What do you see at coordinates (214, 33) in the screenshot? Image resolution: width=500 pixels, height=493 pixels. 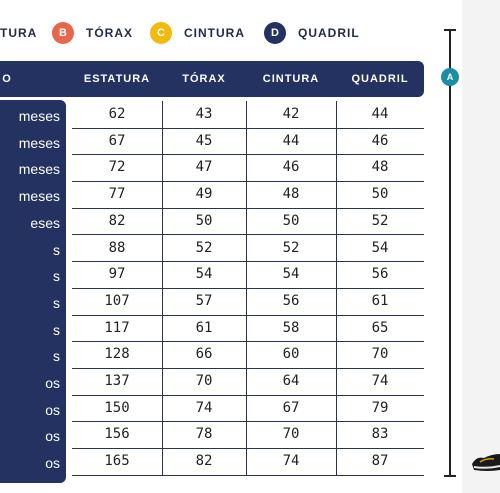 I see `legend-label: CINTURA` at bounding box center [214, 33].